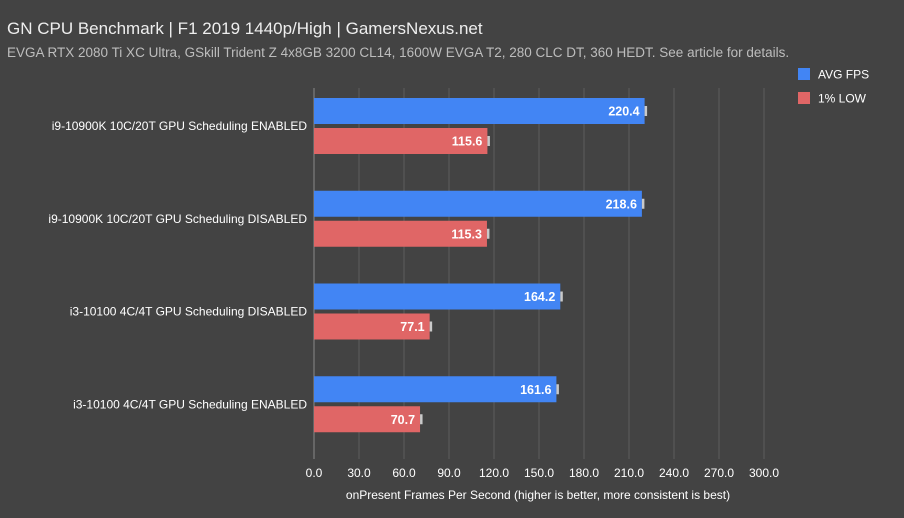 The height and width of the screenshot is (518, 904). I want to click on bar-value-label: 161.6, so click(535, 390).